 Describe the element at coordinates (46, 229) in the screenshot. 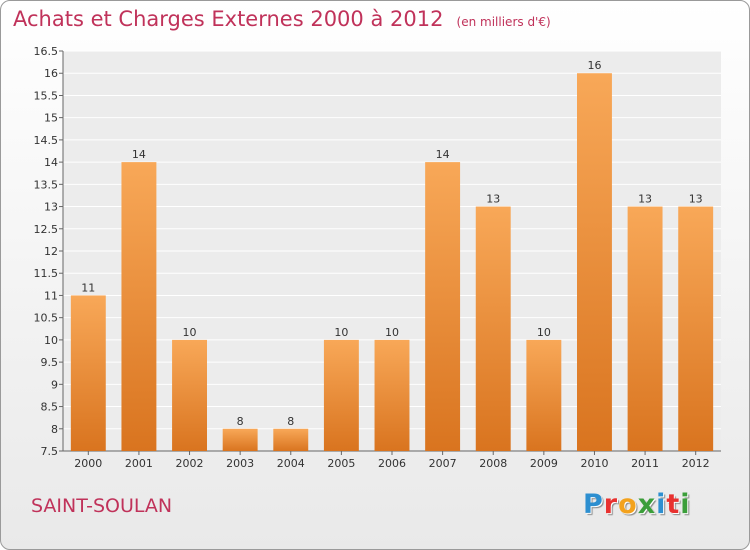

I see `y-tick-label: 12.5` at that location.